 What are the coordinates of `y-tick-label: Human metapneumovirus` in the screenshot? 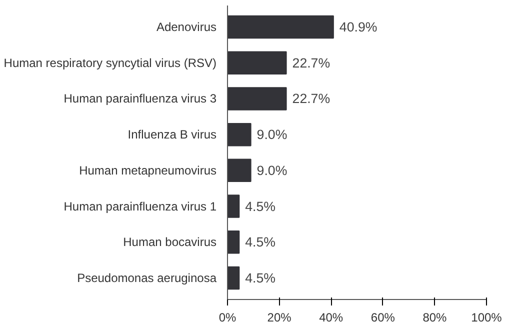 It's located at (148, 170).